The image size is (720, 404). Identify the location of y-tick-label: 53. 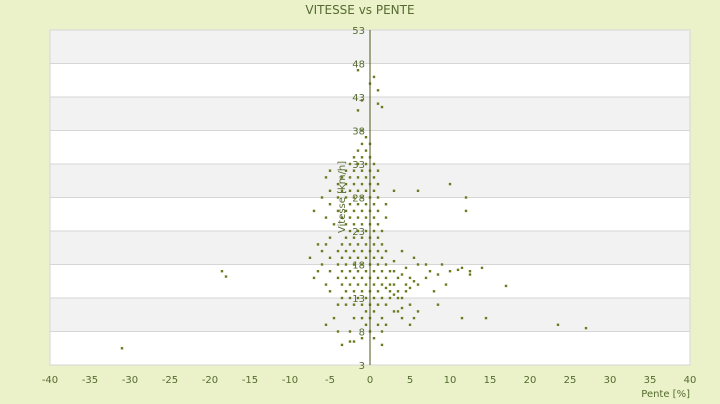
(358, 31).